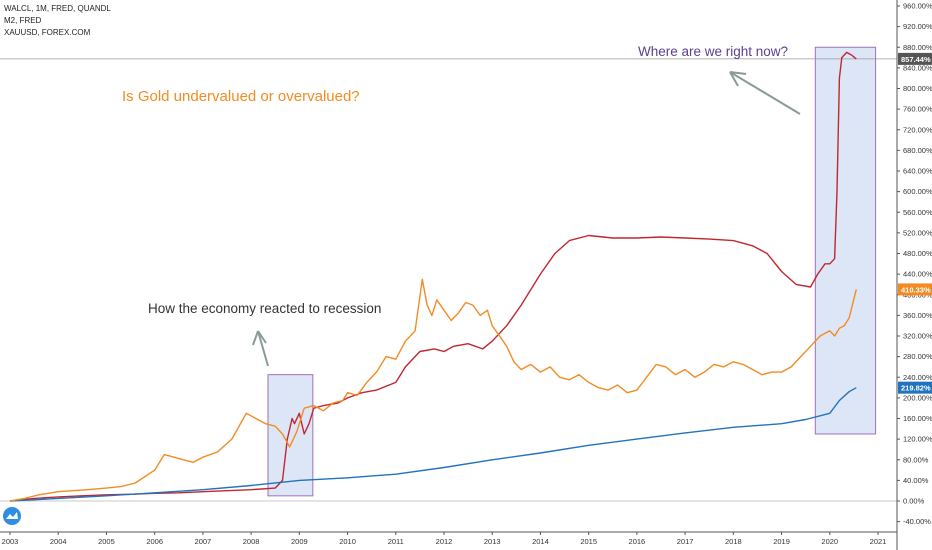 The image size is (932, 550). What do you see at coordinates (23, 20) in the screenshot?
I see `legend-m2: M2, FRED` at bounding box center [23, 20].